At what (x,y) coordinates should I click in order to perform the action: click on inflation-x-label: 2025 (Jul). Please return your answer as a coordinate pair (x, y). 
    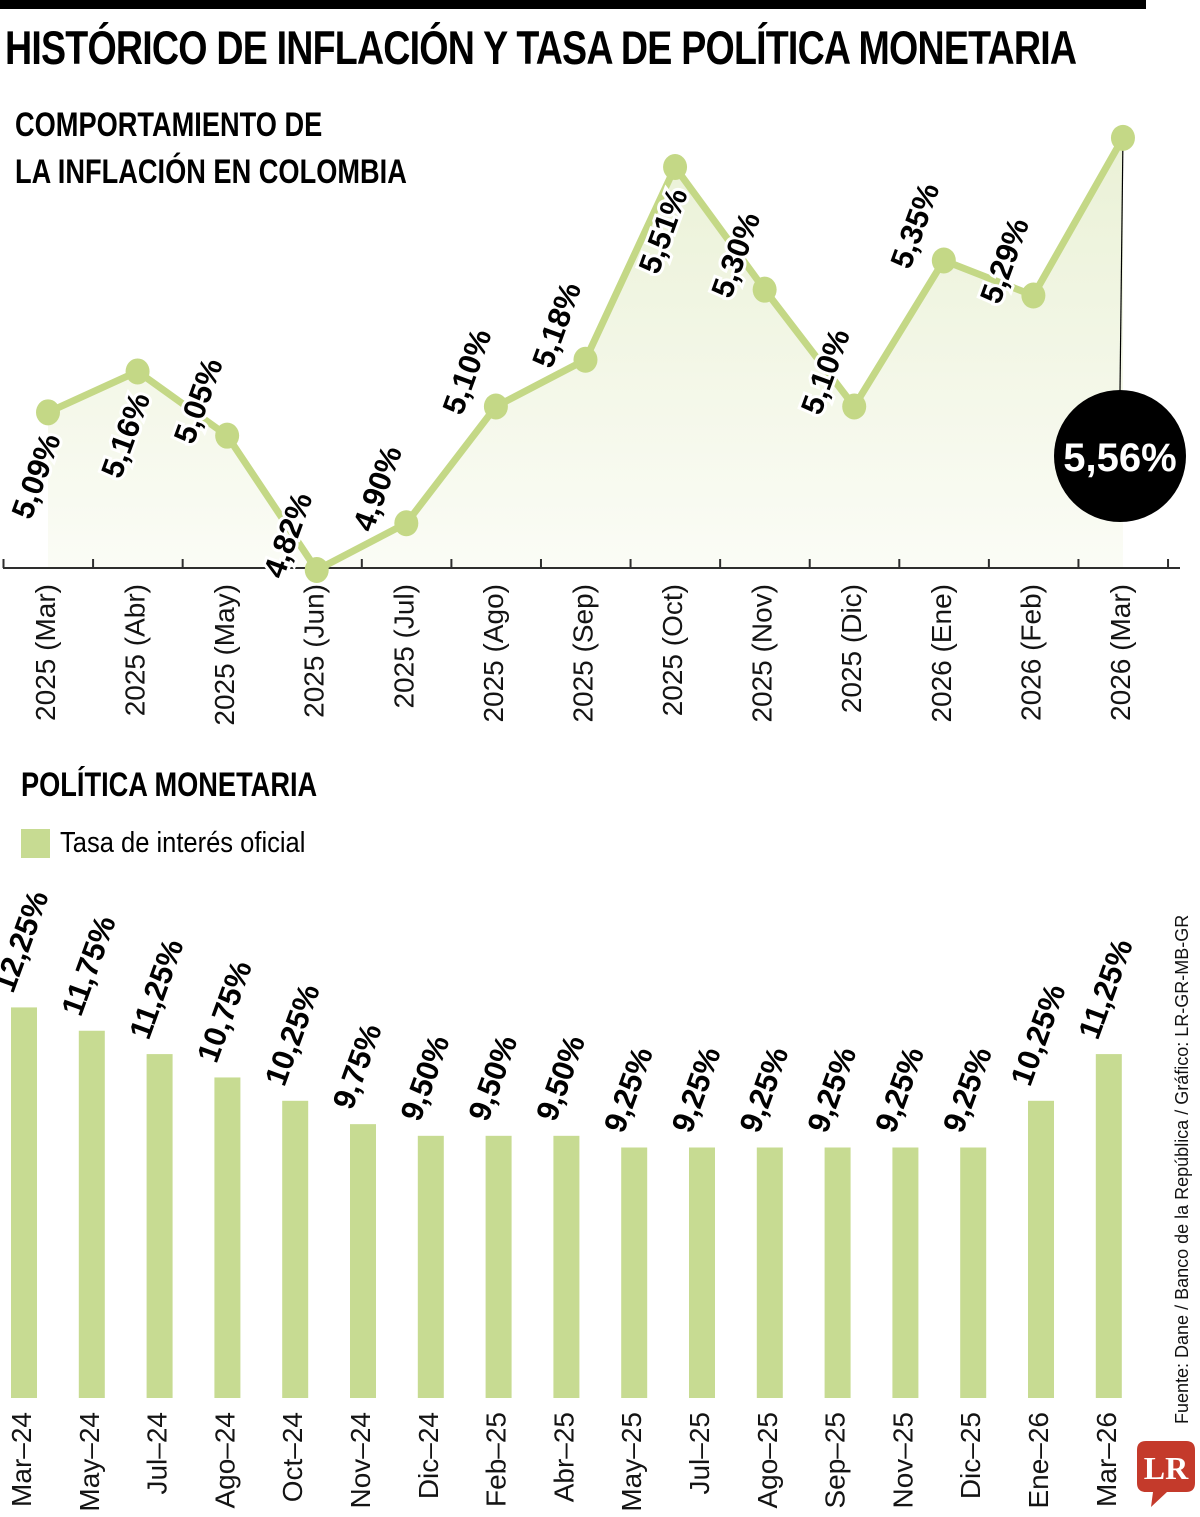
    Looking at the image, I should click on (403, 646).